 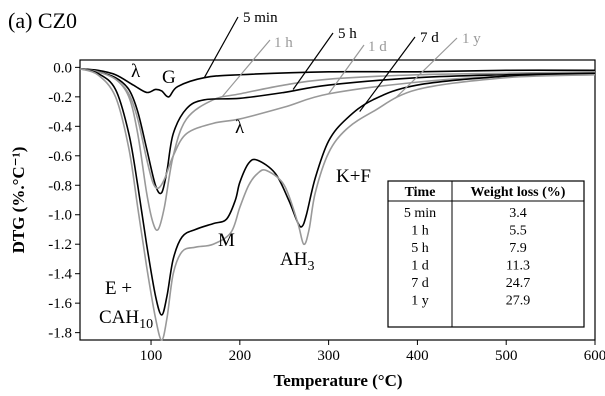 I want to click on x-tick-label: 200, so click(x=240, y=356).